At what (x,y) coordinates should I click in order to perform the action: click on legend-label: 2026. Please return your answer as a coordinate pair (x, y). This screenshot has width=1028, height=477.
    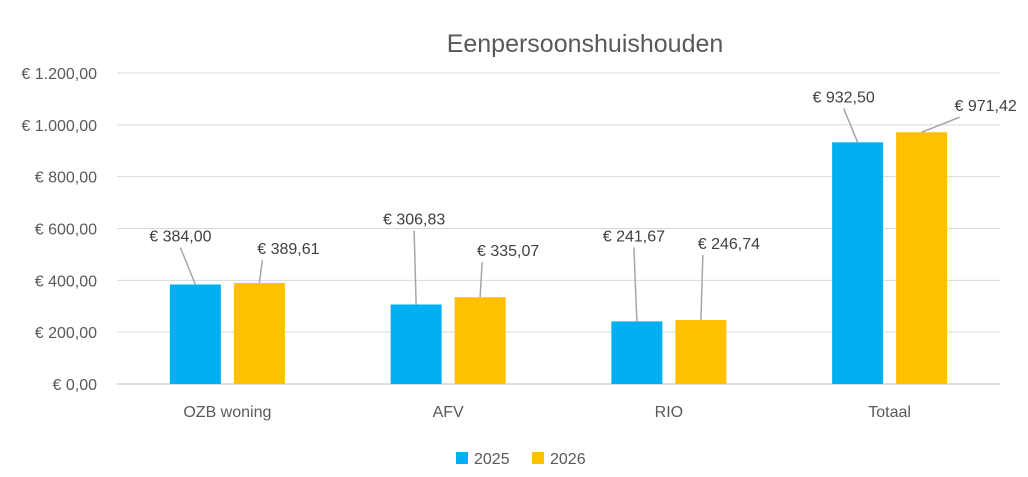
    Looking at the image, I should click on (568, 459).